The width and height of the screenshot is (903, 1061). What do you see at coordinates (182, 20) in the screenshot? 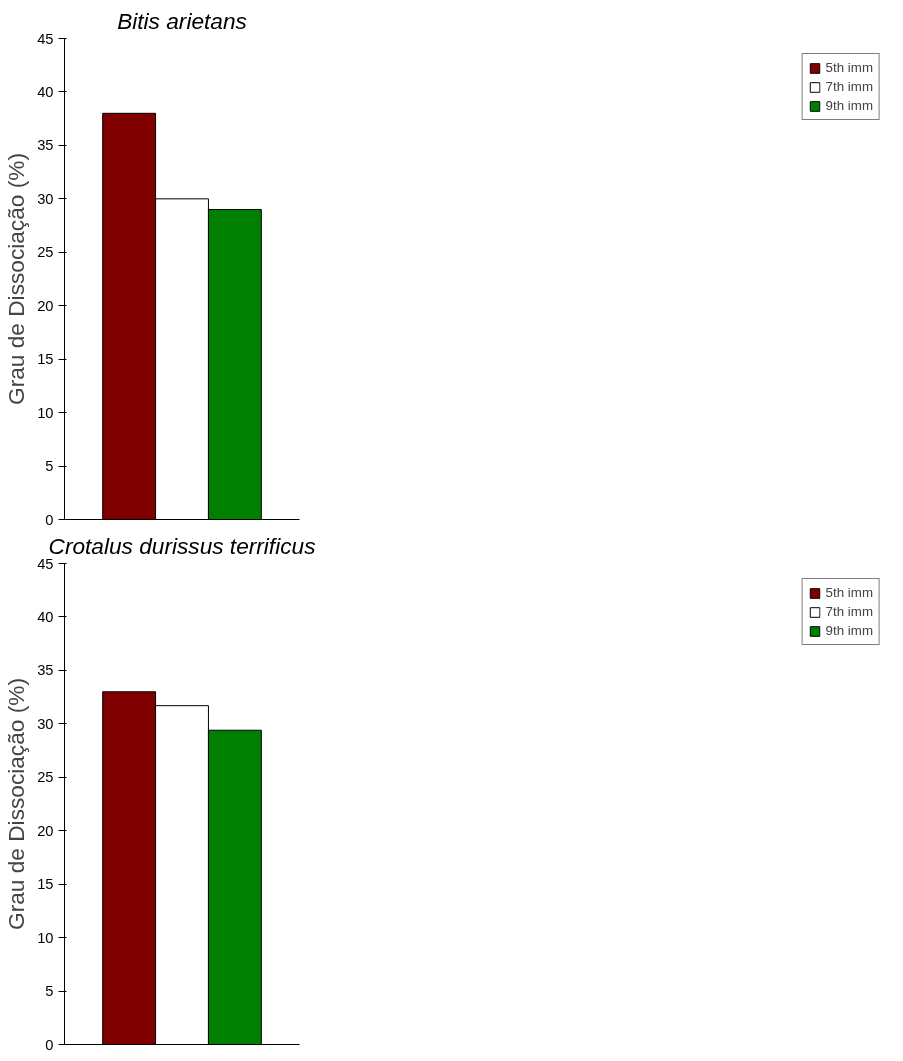
I see `chart-title: Bitis arietans` at bounding box center [182, 20].